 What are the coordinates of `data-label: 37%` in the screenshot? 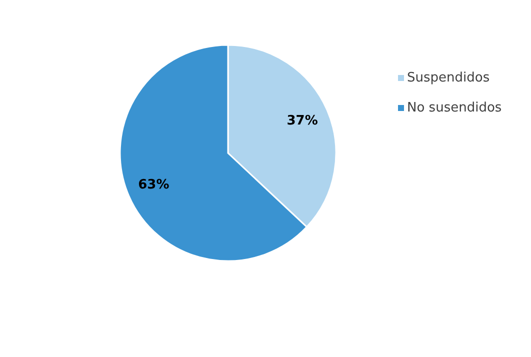 It's located at (302, 120).